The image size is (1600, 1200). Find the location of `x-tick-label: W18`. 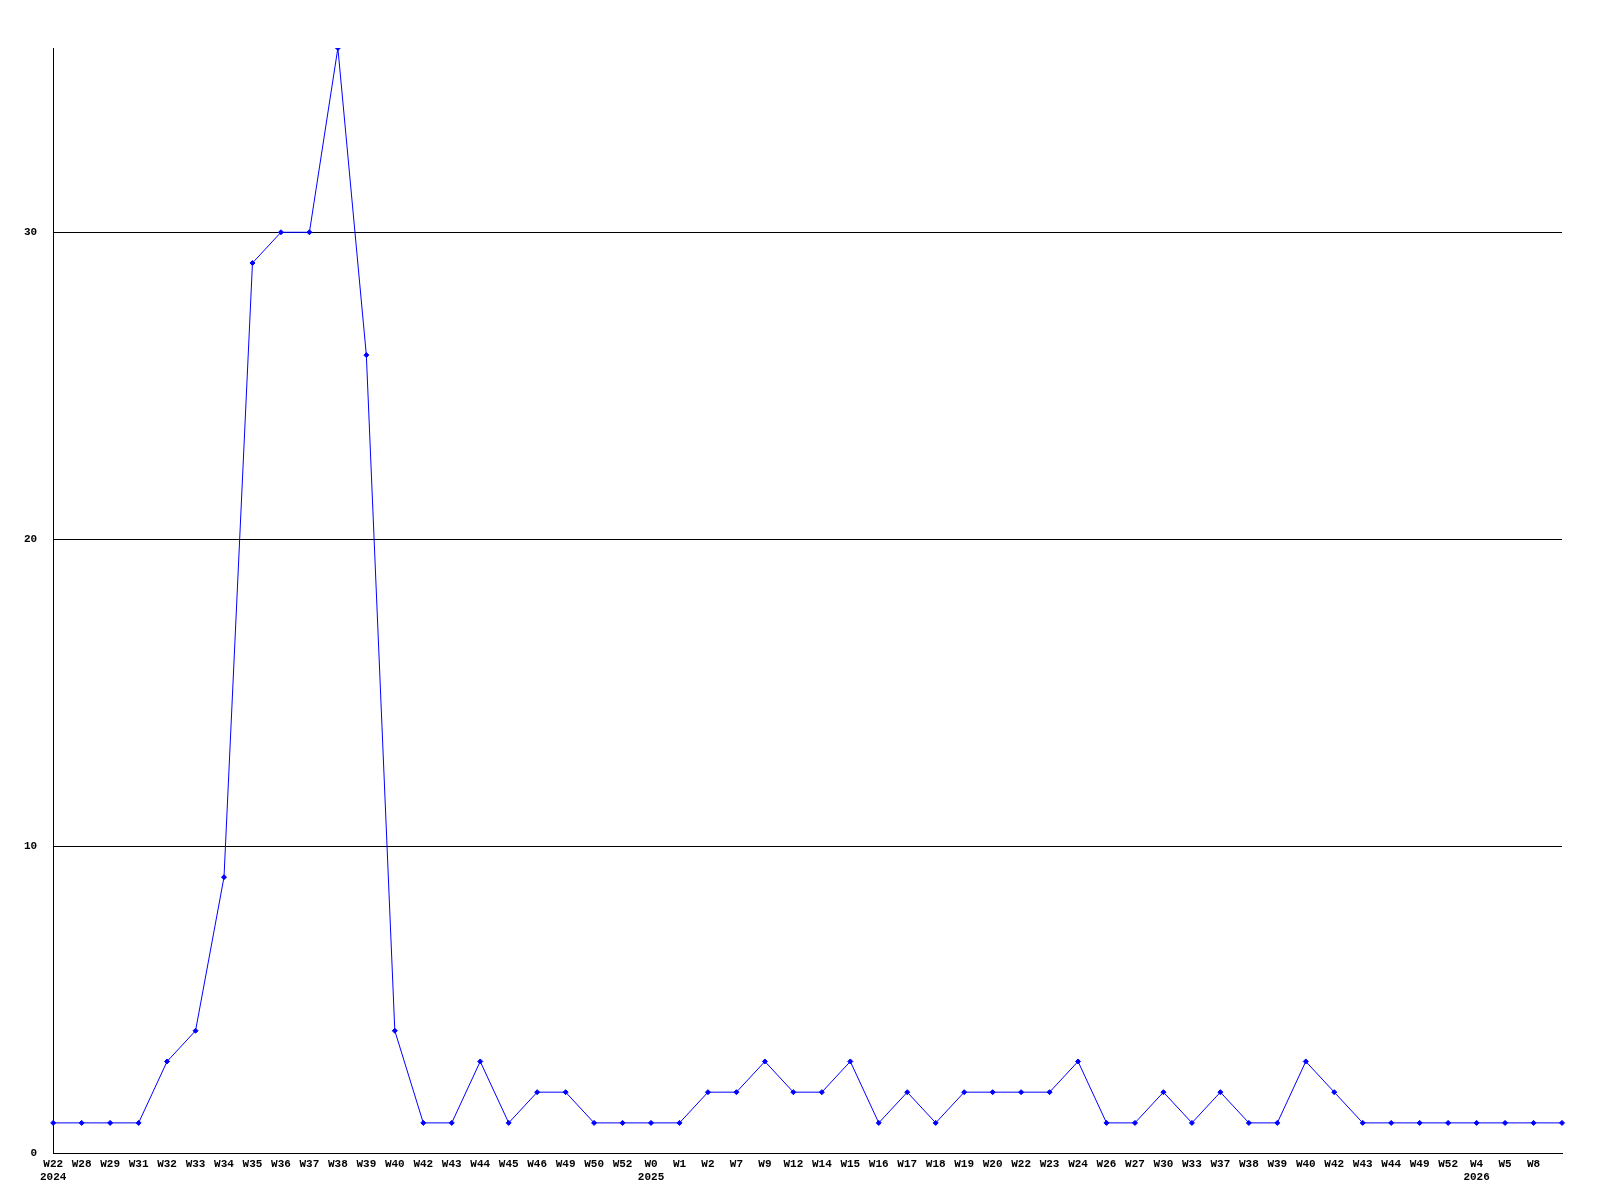

x-tick-label: W18 is located at coordinates (935, 1163).